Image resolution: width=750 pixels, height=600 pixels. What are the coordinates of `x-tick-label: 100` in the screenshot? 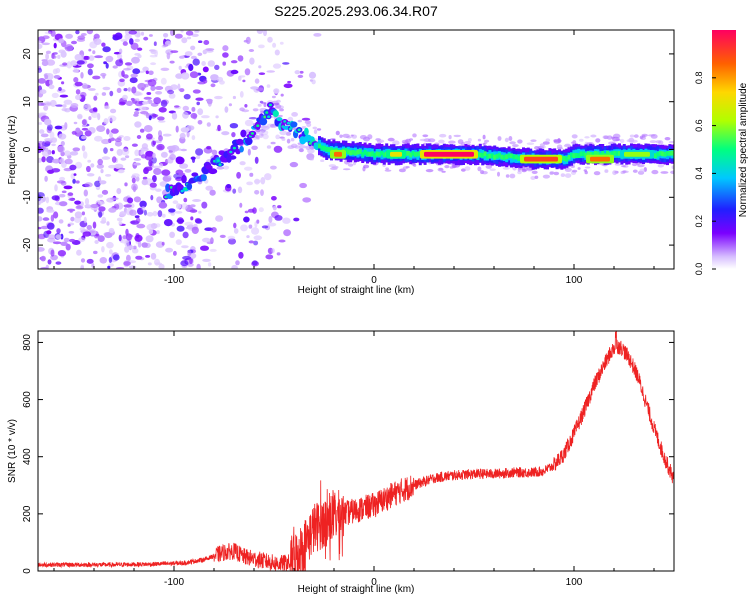 It's located at (574, 582).